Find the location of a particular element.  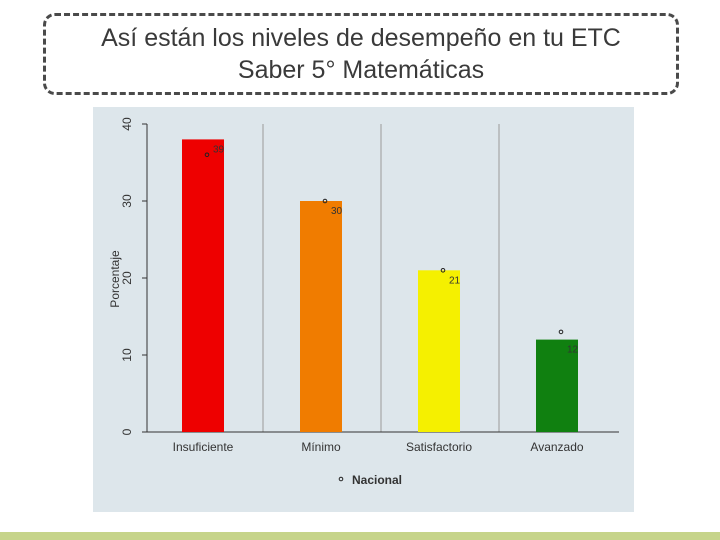

bar-mínimo is located at coordinates (321, 316).